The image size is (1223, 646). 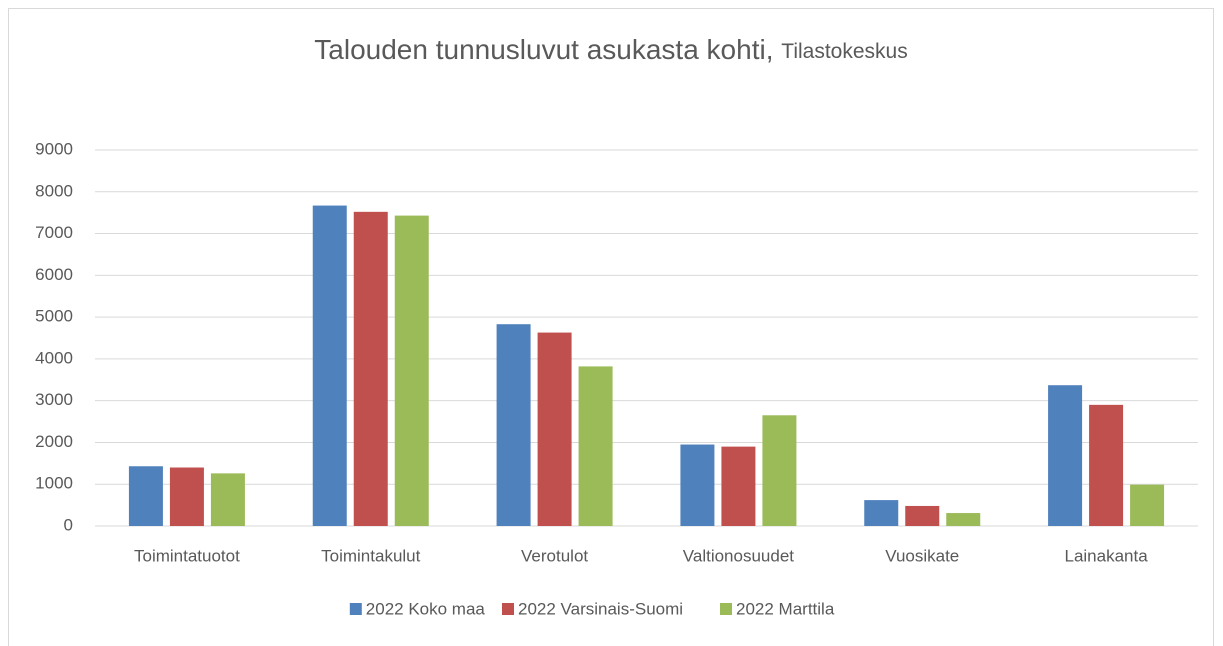 I want to click on y-tick-label: 4000, so click(x=54, y=357).